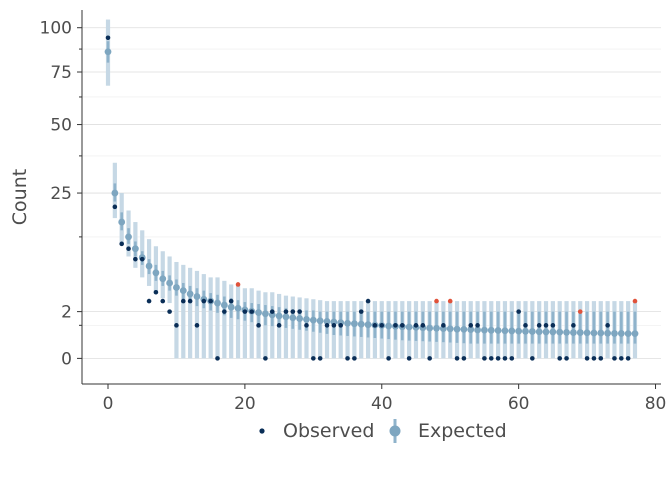 The image size is (672, 480). Describe the element at coordinates (395, 431) in the screenshot. I see `legend-expected-key` at that location.